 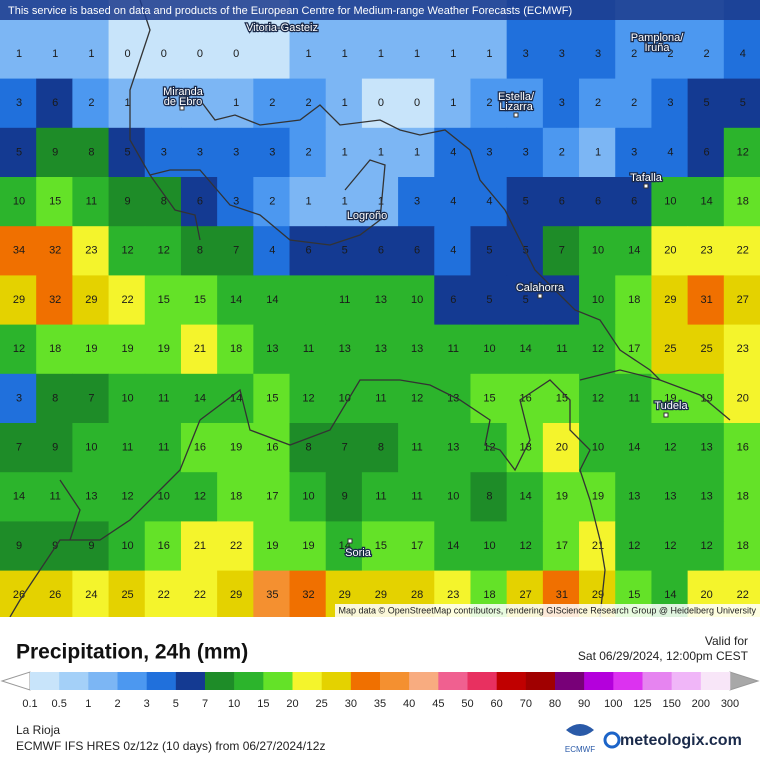 What do you see at coordinates (200, 448) in the screenshot?
I see `cell-value: 16` at bounding box center [200, 448].